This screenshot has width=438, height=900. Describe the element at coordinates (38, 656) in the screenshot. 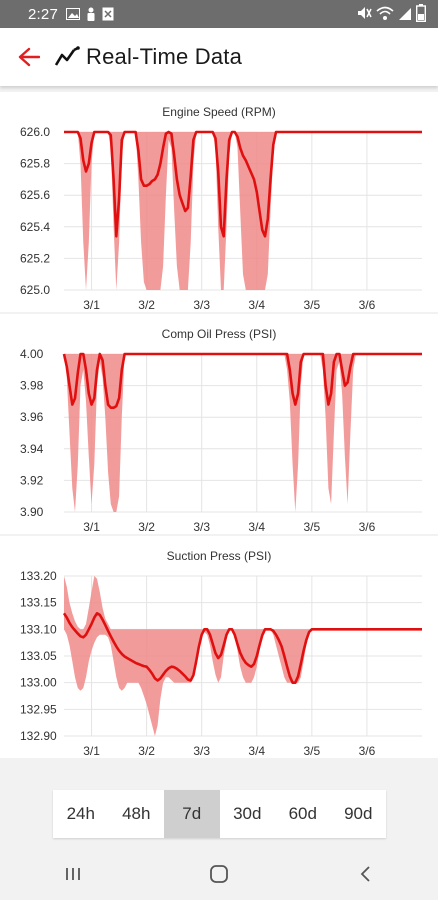

I see `y-tick-label: 133.05` at that location.